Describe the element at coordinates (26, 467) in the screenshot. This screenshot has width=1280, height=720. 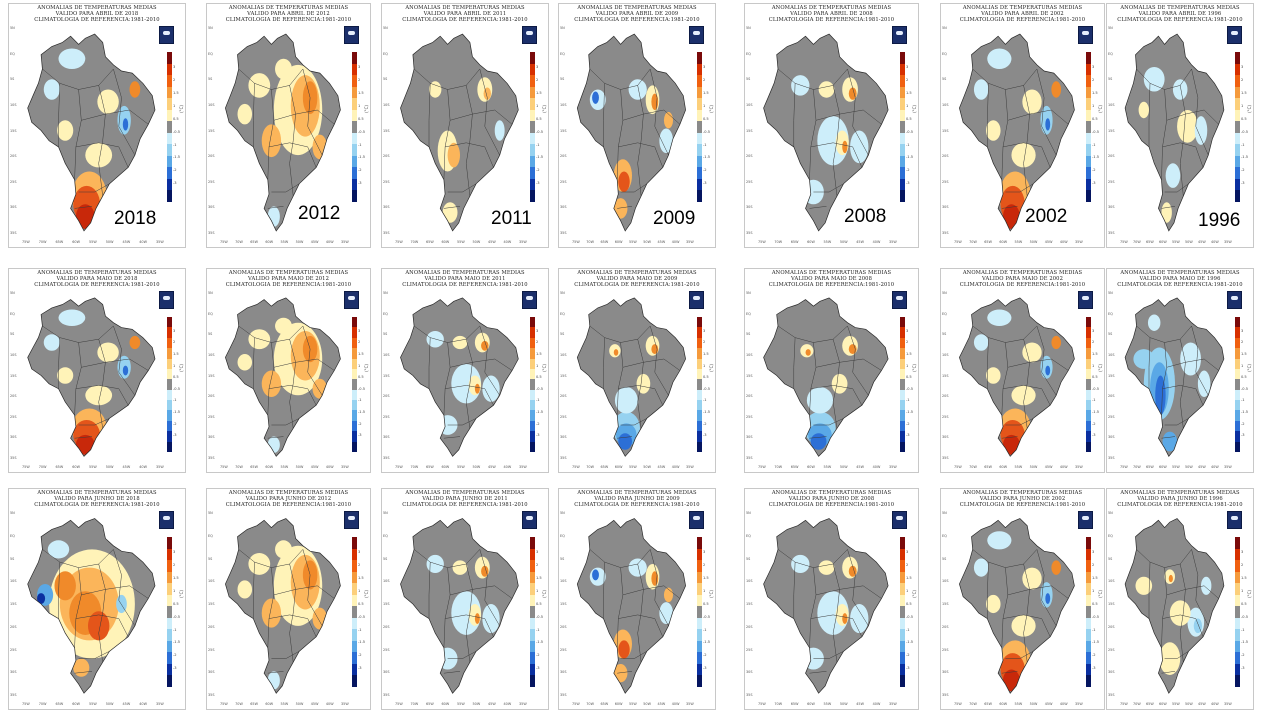
I see `longitude-label: 75W` at that location.